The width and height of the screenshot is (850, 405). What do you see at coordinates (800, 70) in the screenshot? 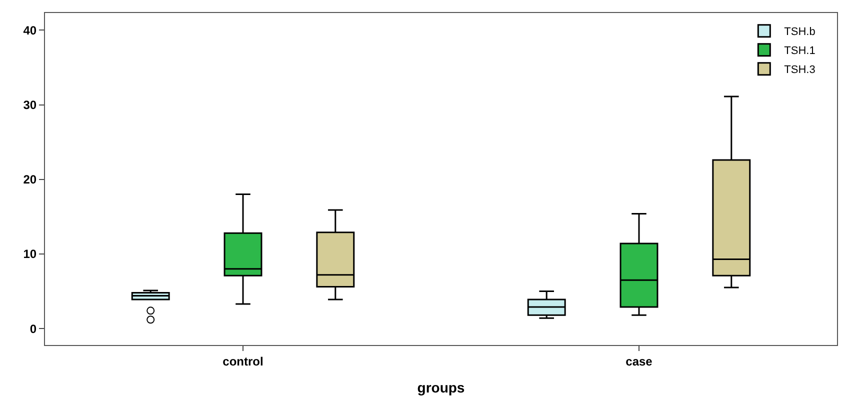
I see `legend-label: TSH.3` at bounding box center [800, 70].